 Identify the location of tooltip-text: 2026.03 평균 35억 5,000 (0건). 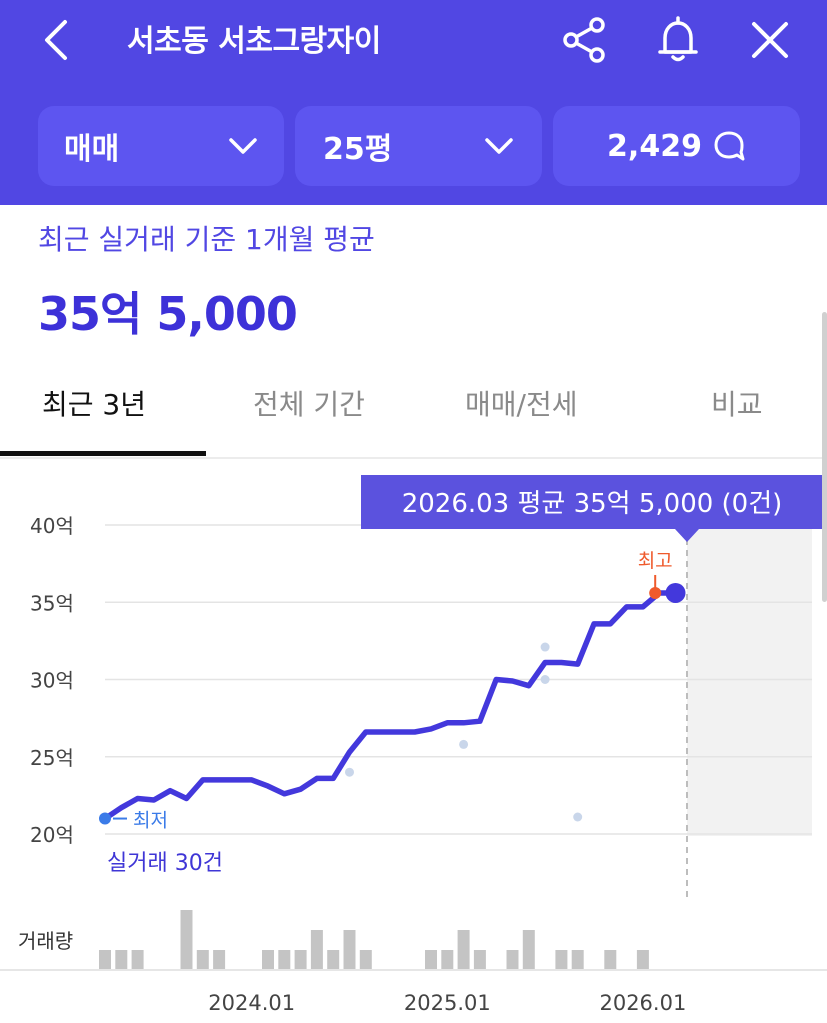
(592, 504).